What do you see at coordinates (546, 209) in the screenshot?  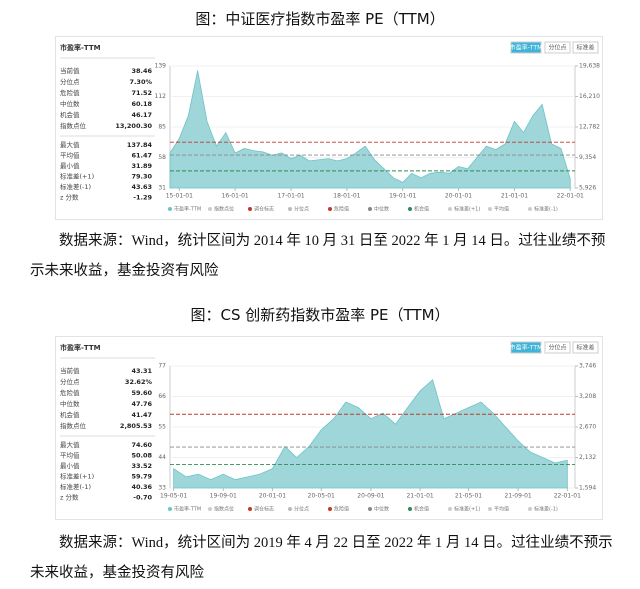 I see `legend-label: 标准差(-1)` at bounding box center [546, 209].